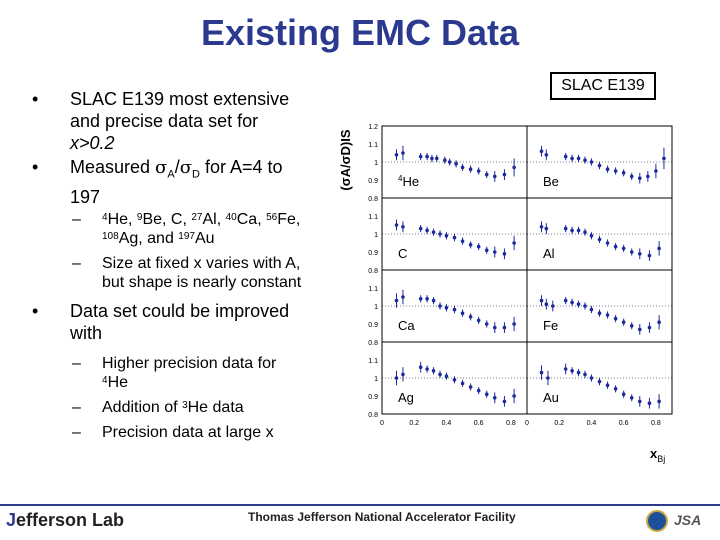 This screenshot has height=540, width=720. What do you see at coordinates (688, 520) in the screenshot?
I see `jsa-logo: JSA` at bounding box center [688, 520].